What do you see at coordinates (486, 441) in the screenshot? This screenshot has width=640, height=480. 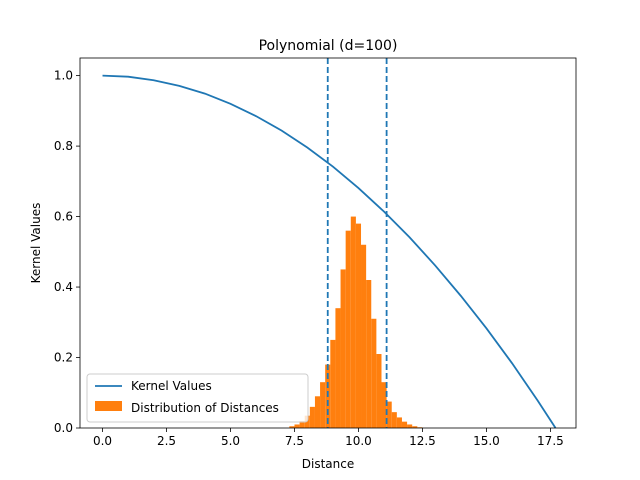 I see `x-tick-label: 15.0` at bounding box center [486, 441].